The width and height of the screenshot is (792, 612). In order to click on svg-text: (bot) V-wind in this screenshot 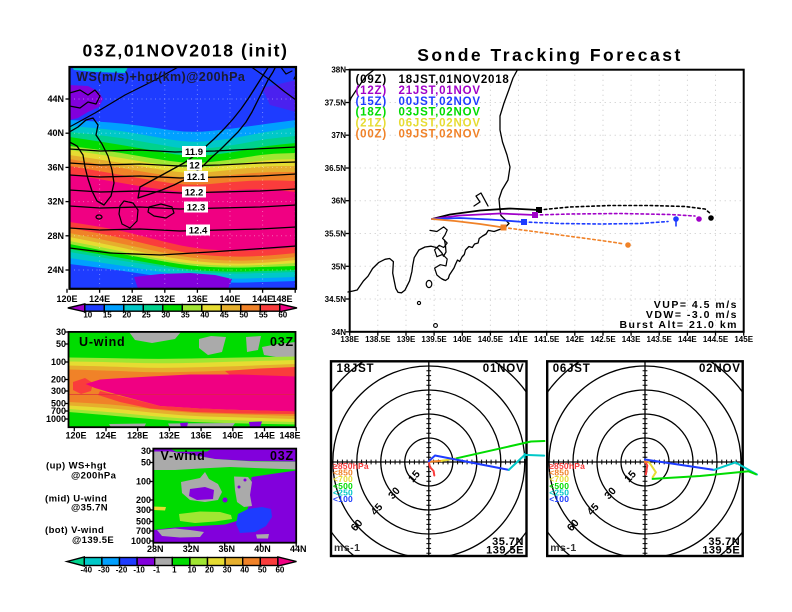, I will do `click(74, 530)`.